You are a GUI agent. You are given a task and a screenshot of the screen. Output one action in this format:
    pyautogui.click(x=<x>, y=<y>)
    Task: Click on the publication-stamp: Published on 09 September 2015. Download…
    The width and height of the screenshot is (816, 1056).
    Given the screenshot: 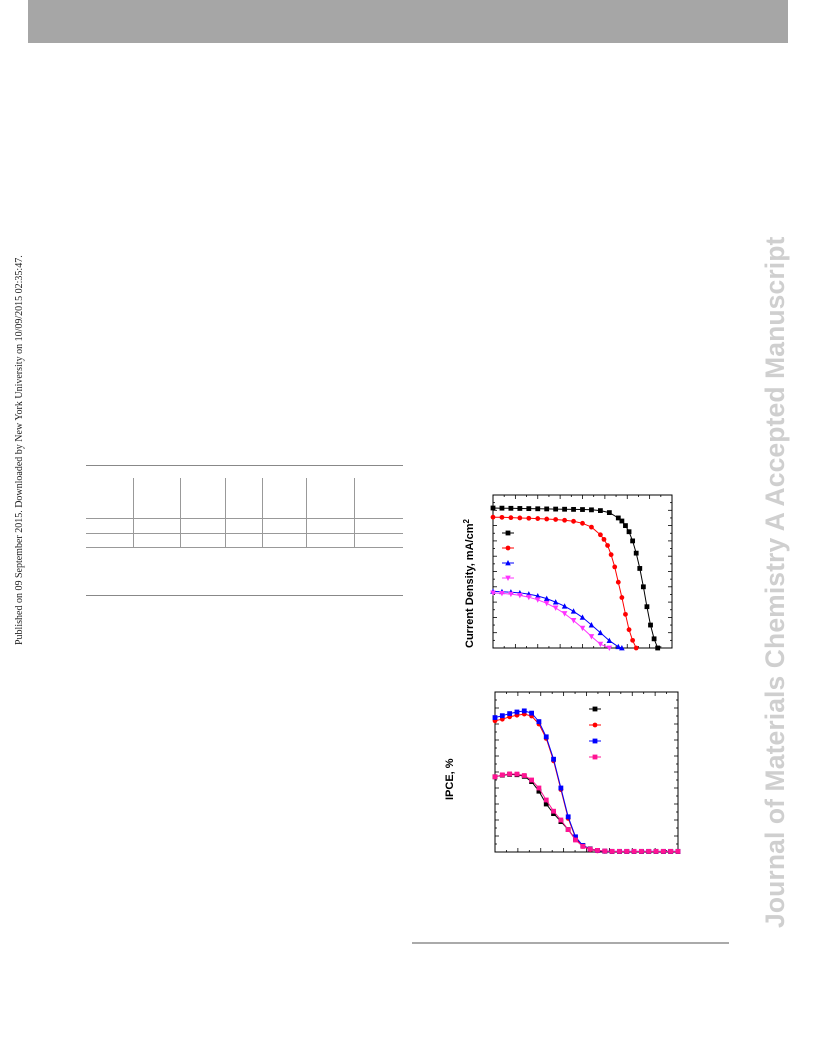 What is the action you would take?
    pyautogui.click(x=19, y=450)
    